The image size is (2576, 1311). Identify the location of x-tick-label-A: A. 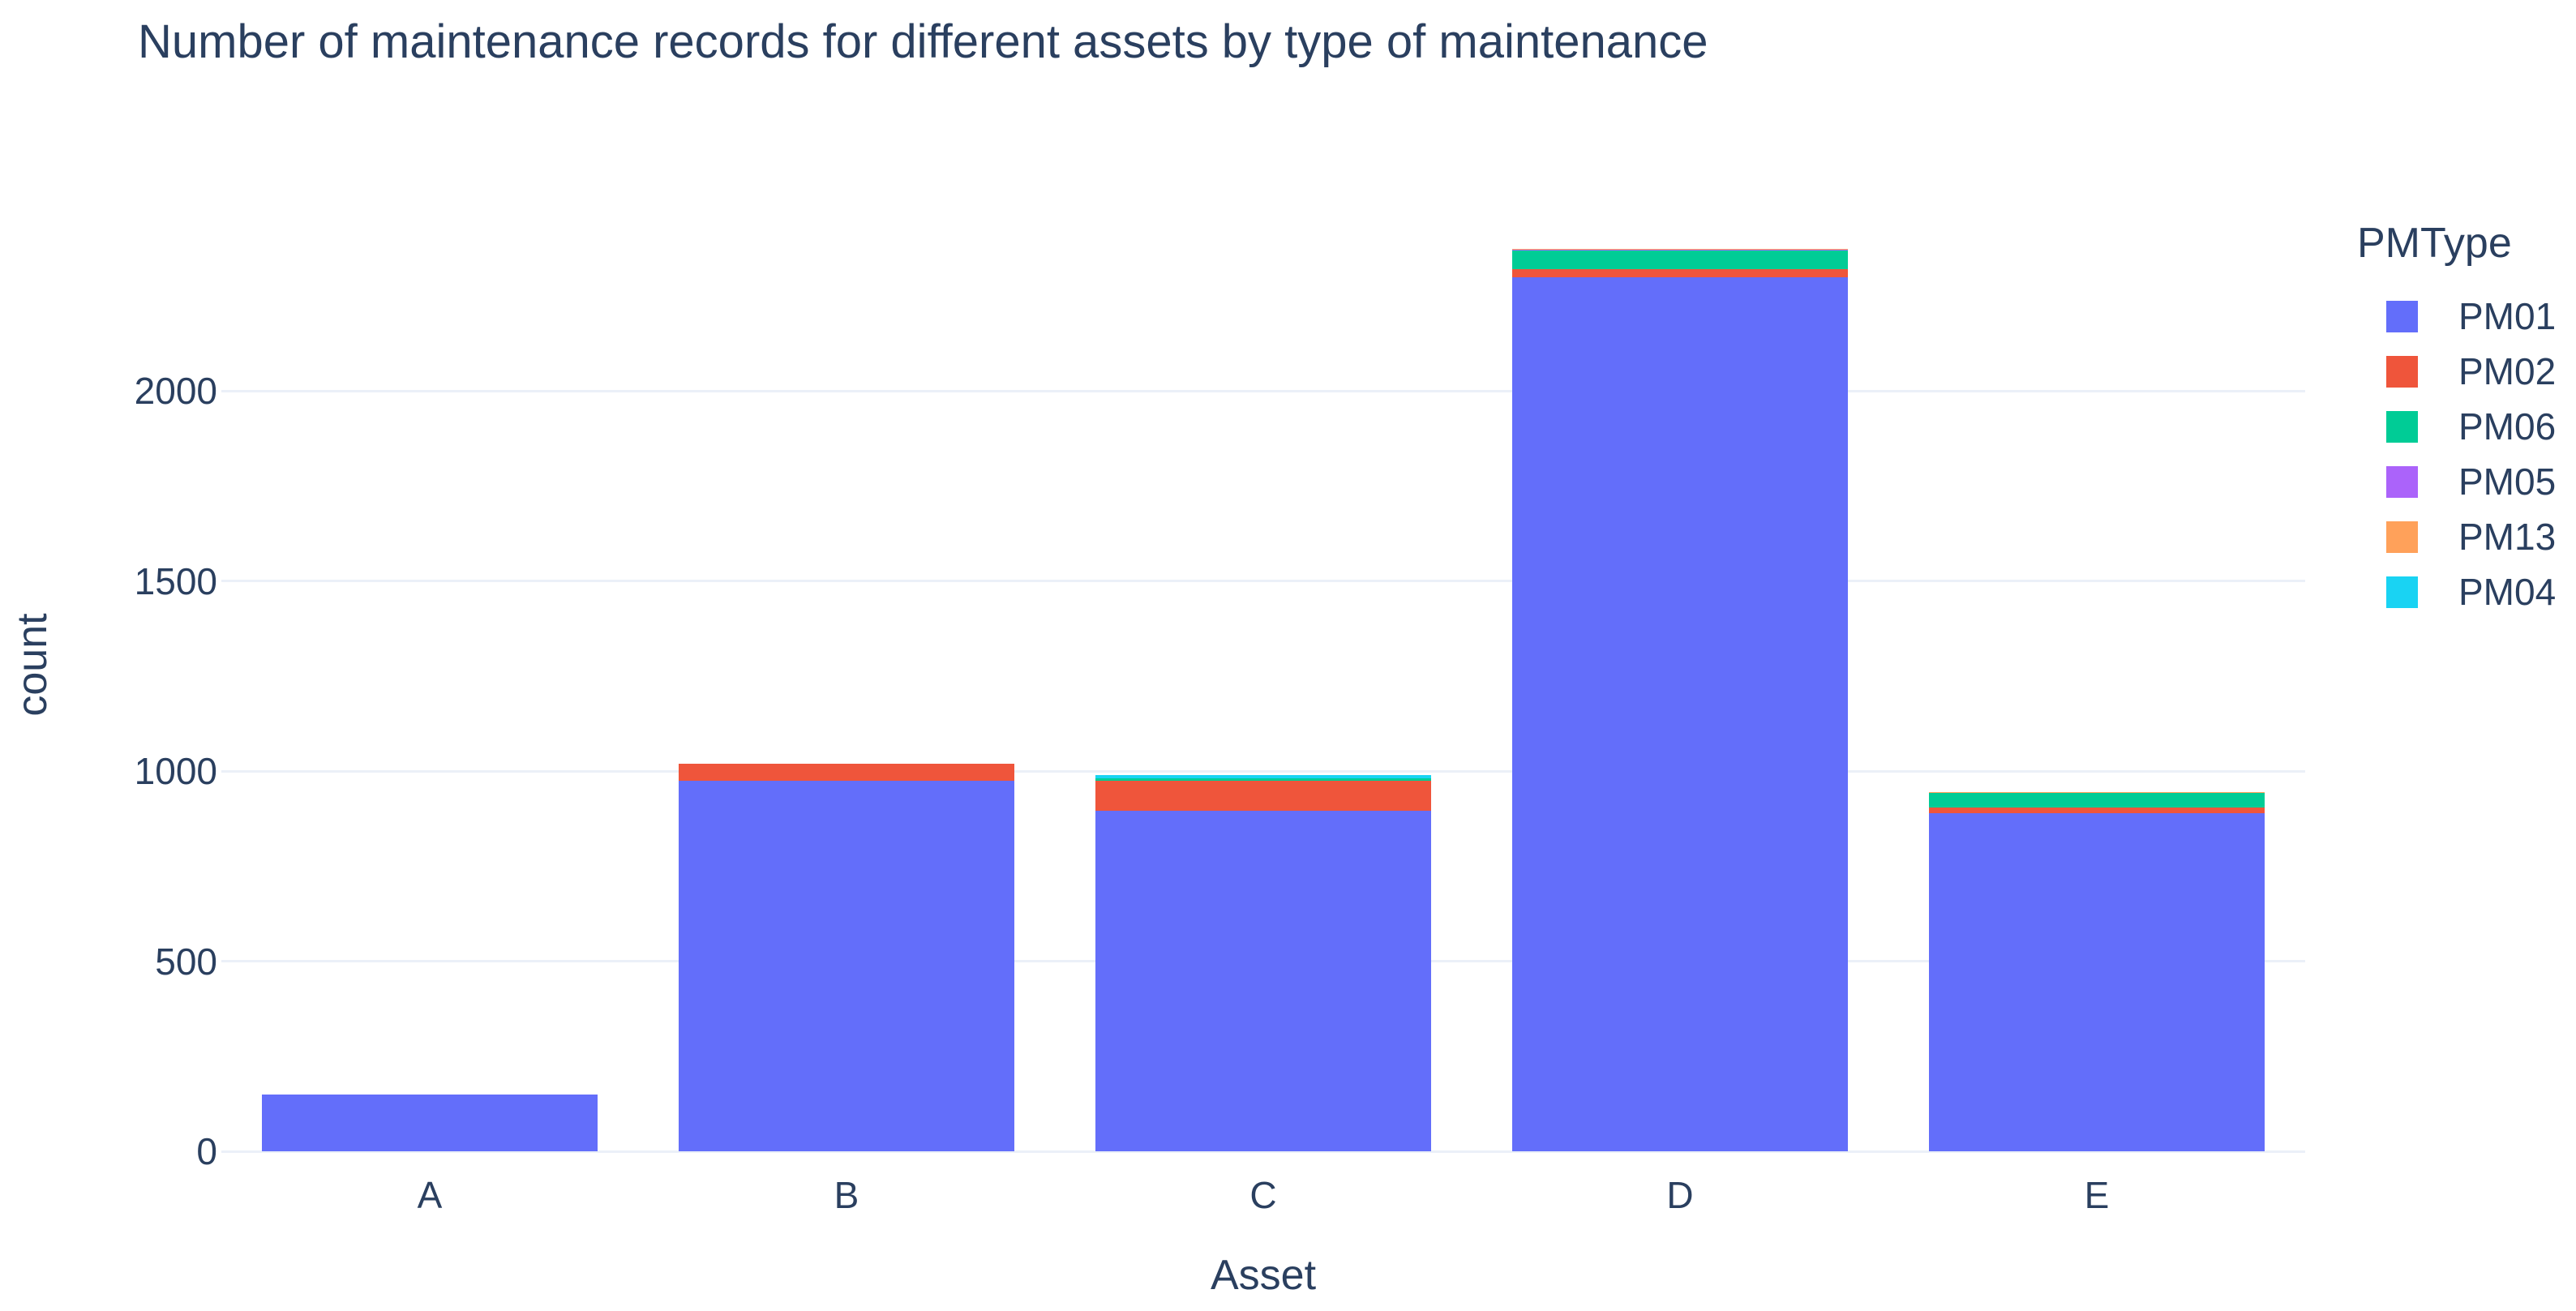
(430, 1195).